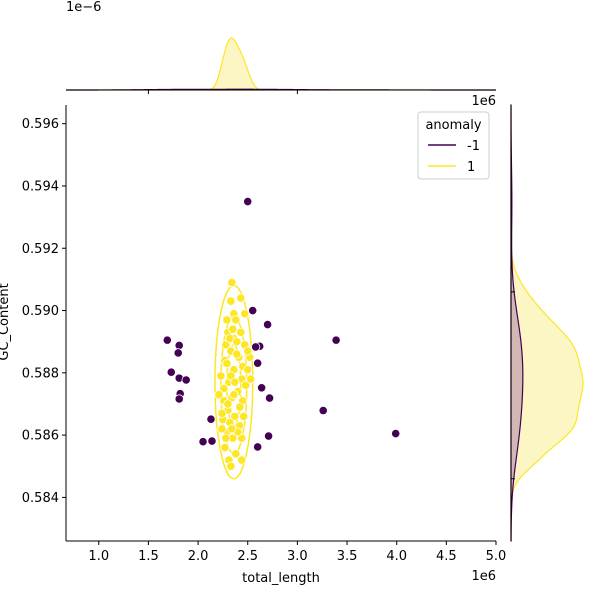 This screenshot has height=600, width=600. I want to click on y-tick-label: 0.588, so click(40, 373).